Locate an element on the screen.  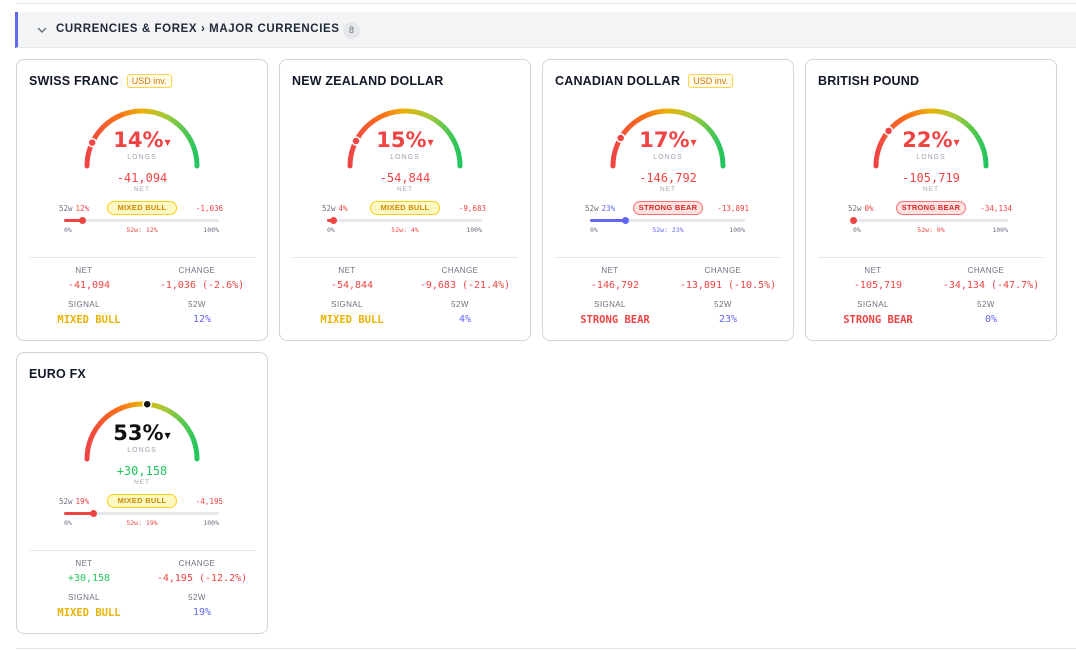
change-stat-value: -9,683 (-21.4%) is located at coordinates (465, 285).